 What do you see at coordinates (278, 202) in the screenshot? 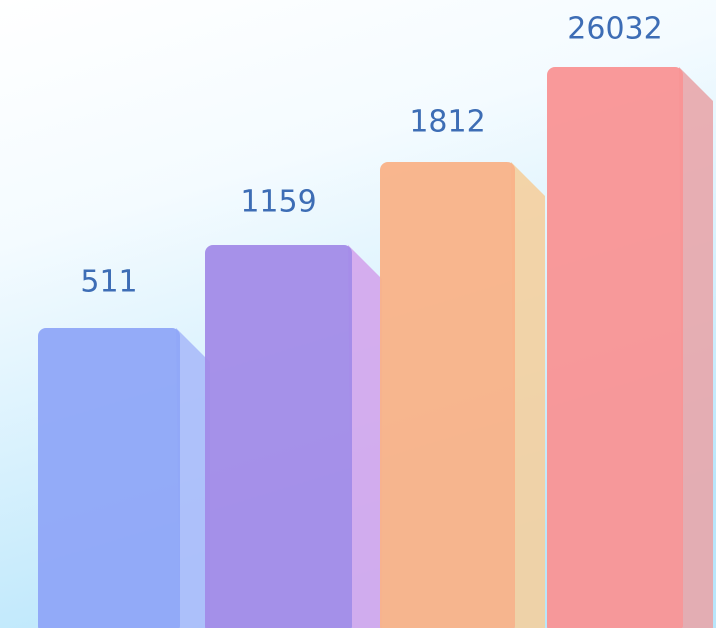
I see `bar-label: 1159` at bounding box center [278, 202].